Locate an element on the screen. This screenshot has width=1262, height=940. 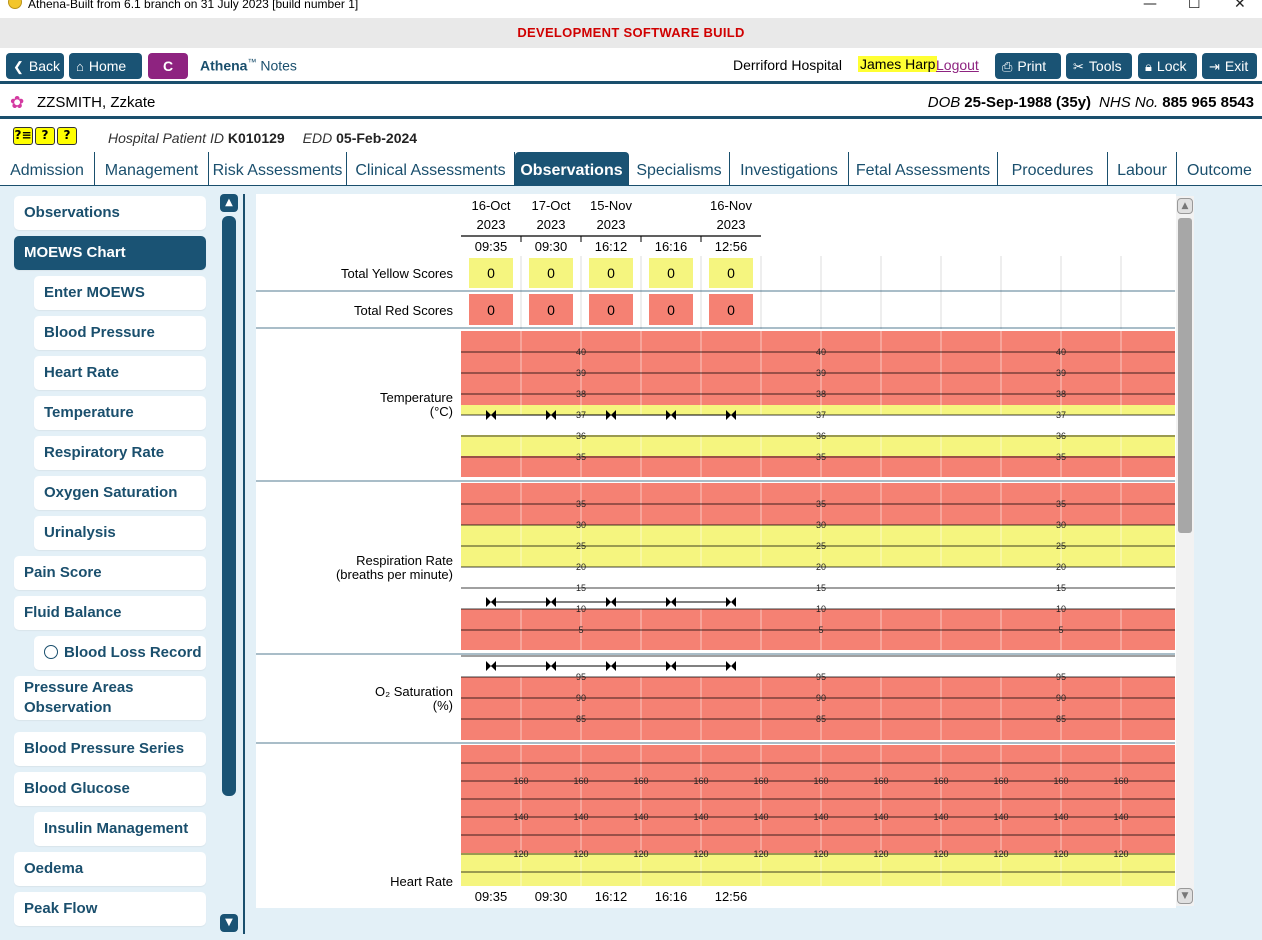
tab-investigations: Investigations is located at coordinates (789, 169).